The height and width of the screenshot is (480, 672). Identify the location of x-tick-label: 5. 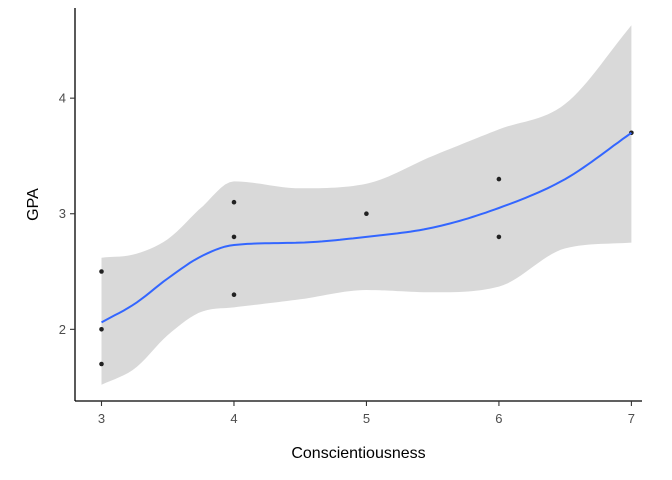
(366, 418).